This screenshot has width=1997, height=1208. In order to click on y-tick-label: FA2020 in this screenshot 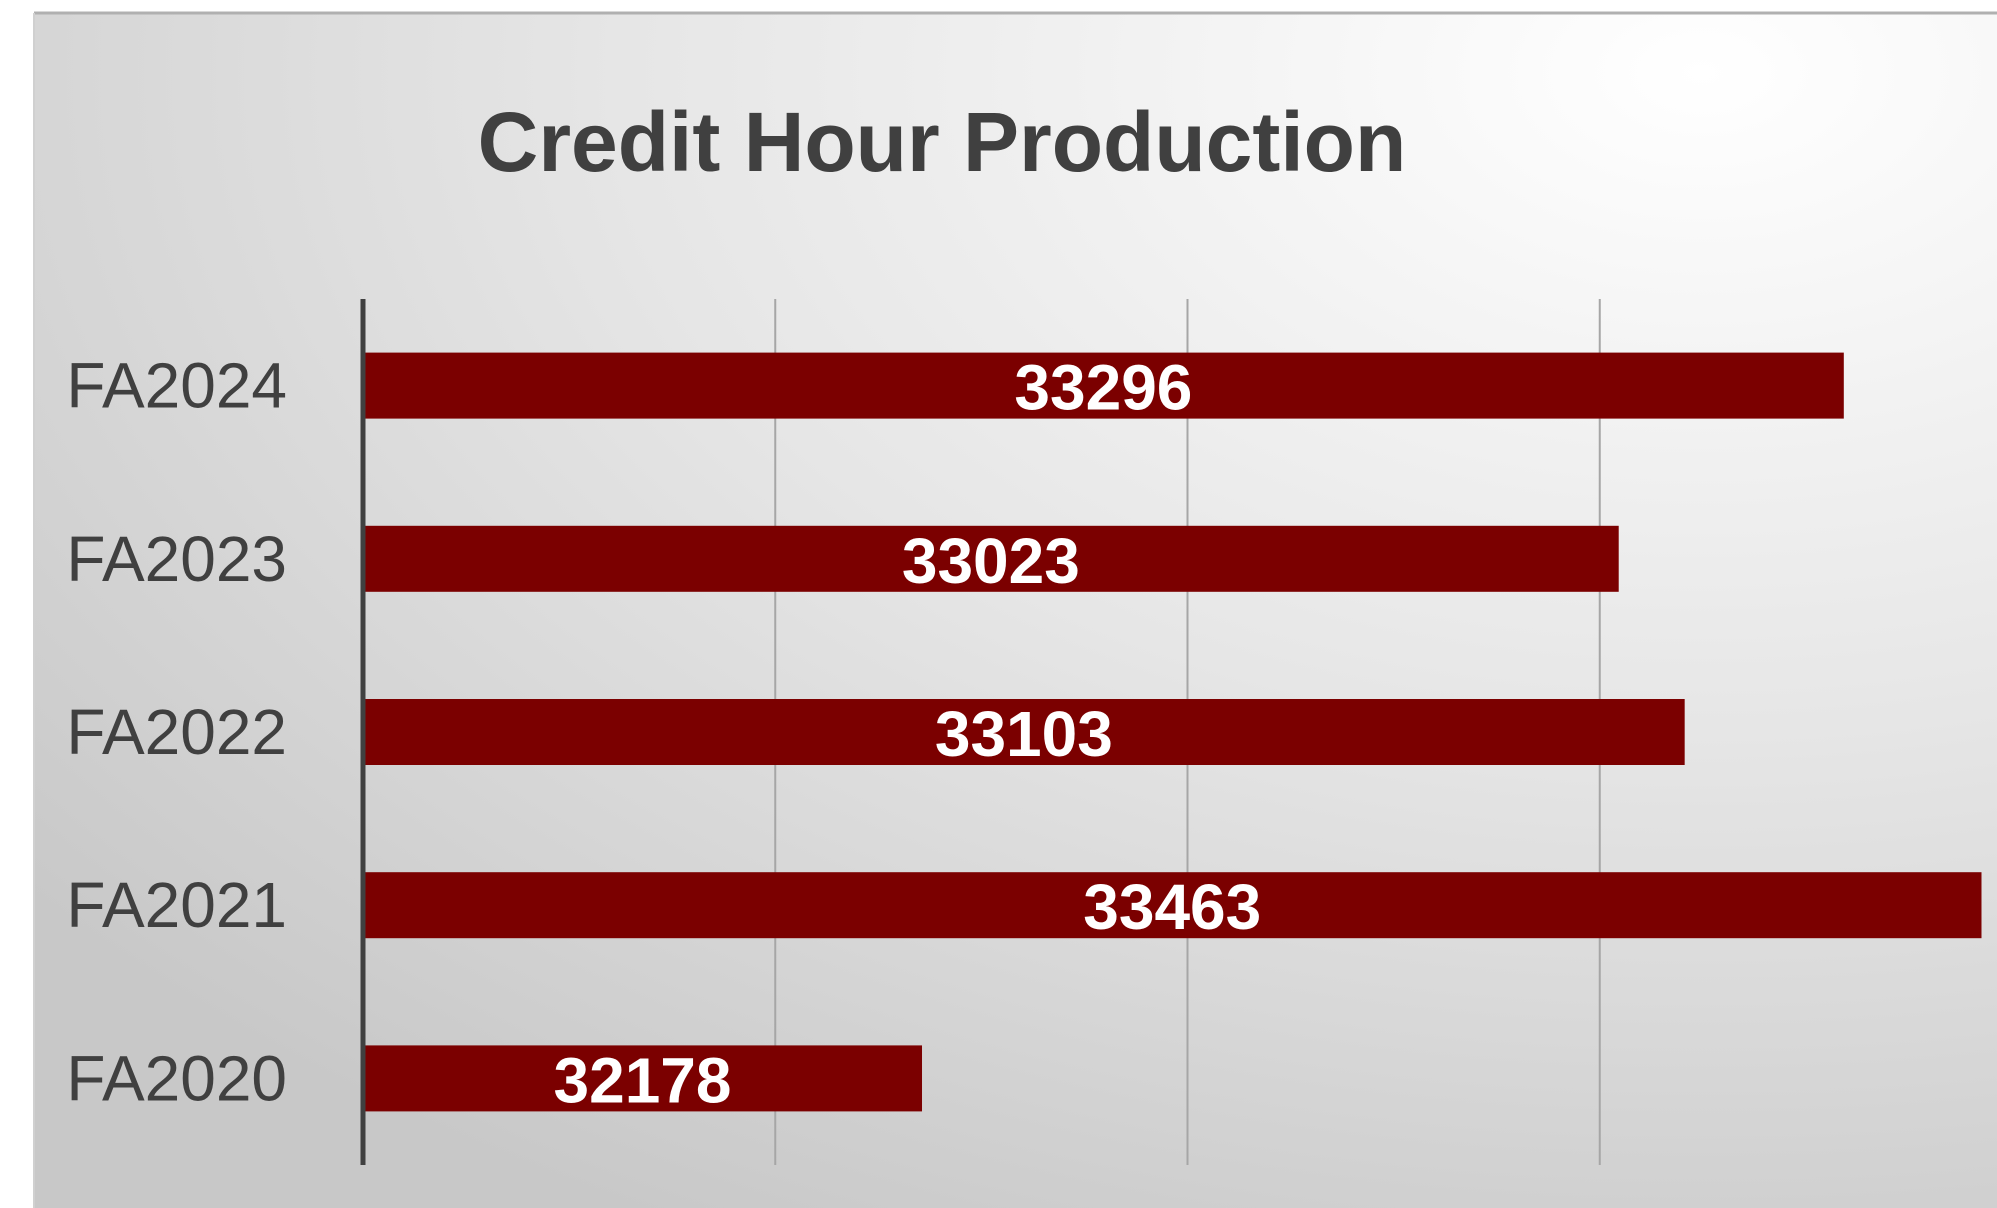, I will do `click(176, 1078)`.